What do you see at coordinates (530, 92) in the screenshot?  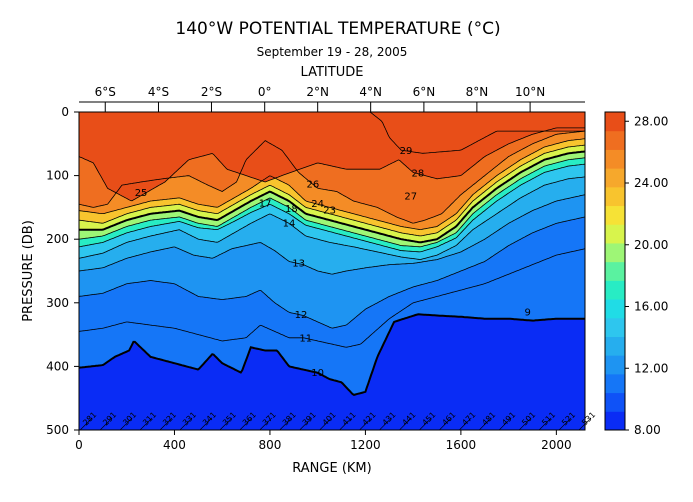 I see `top-tick-label-10°N: 10°N` at bounding box center [530, 92].